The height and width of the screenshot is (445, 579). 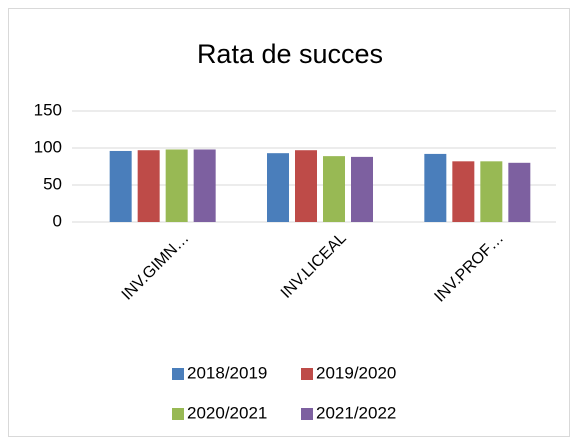 I want to click on legend-label: 2018/2019, so click(x=227, y=372).